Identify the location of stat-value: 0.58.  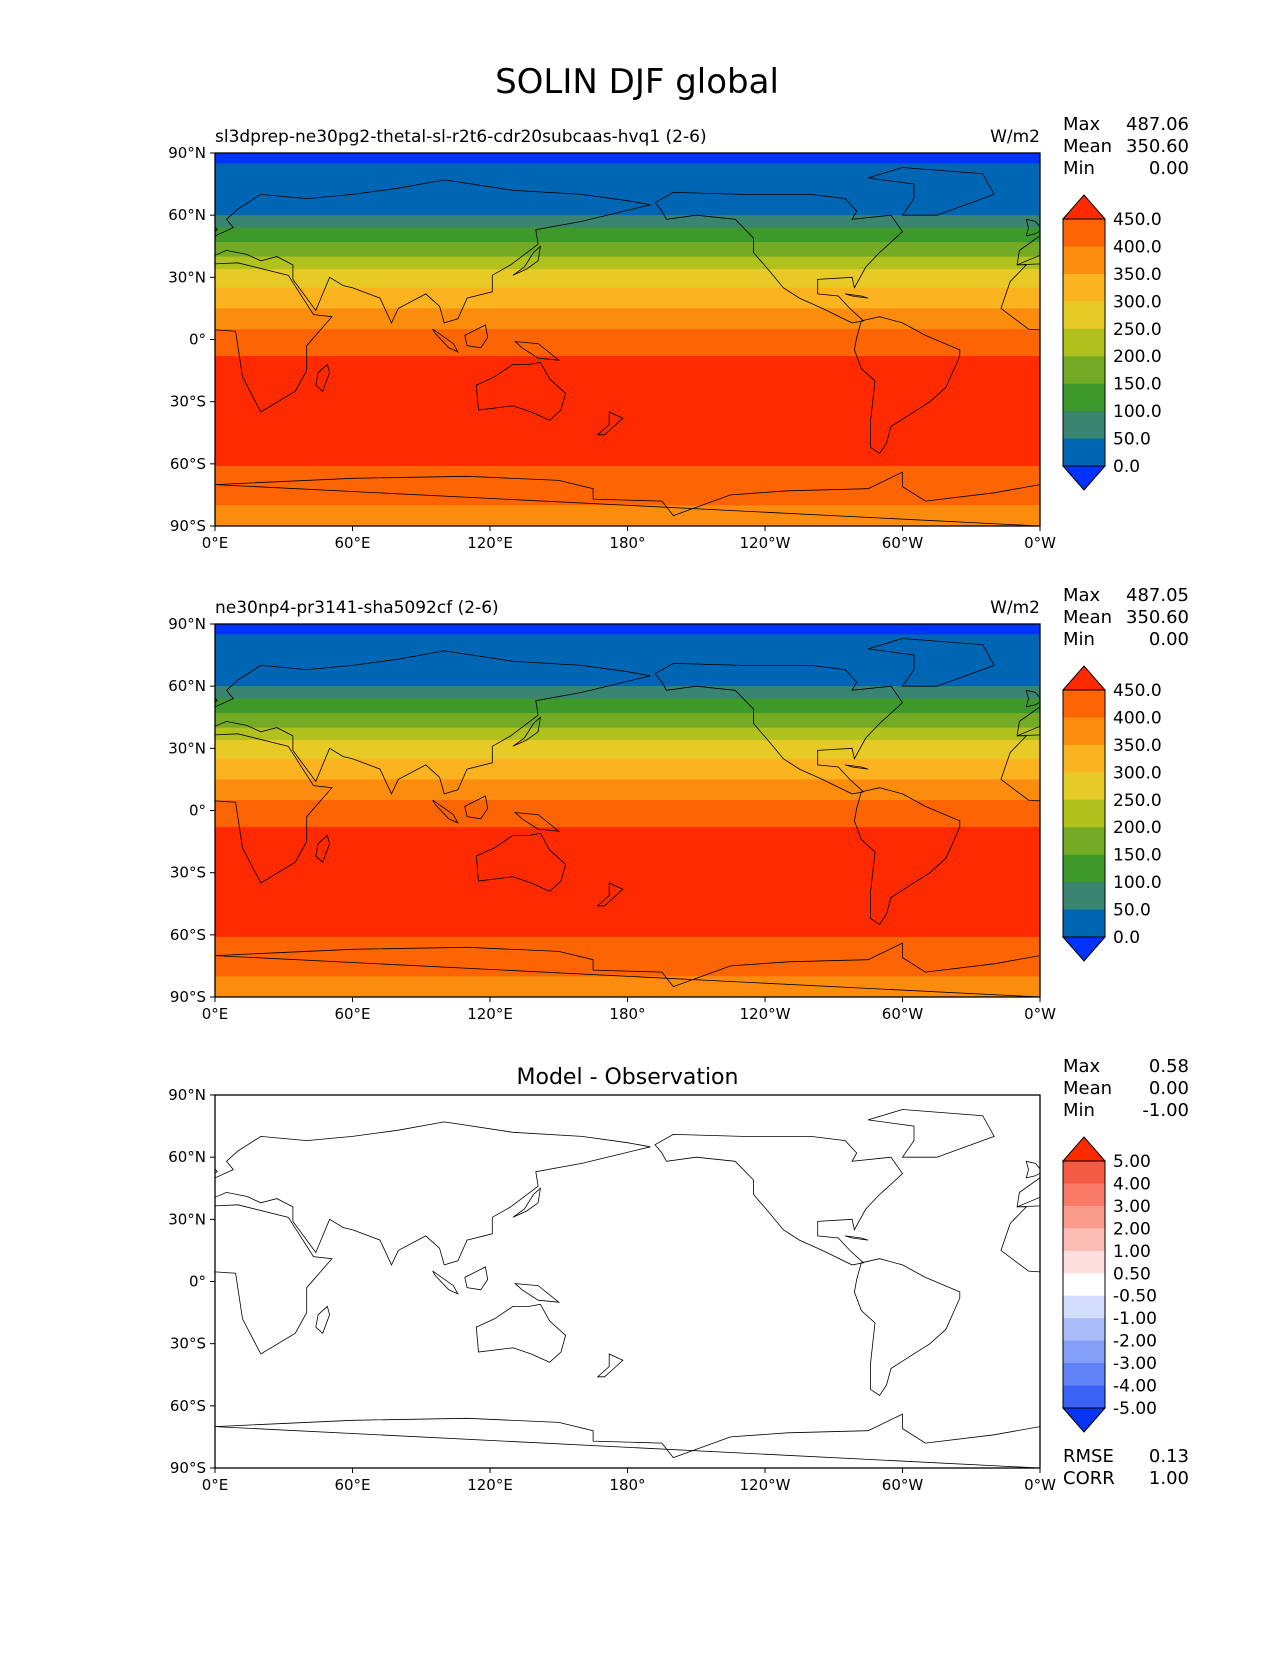
(1169, 1066).